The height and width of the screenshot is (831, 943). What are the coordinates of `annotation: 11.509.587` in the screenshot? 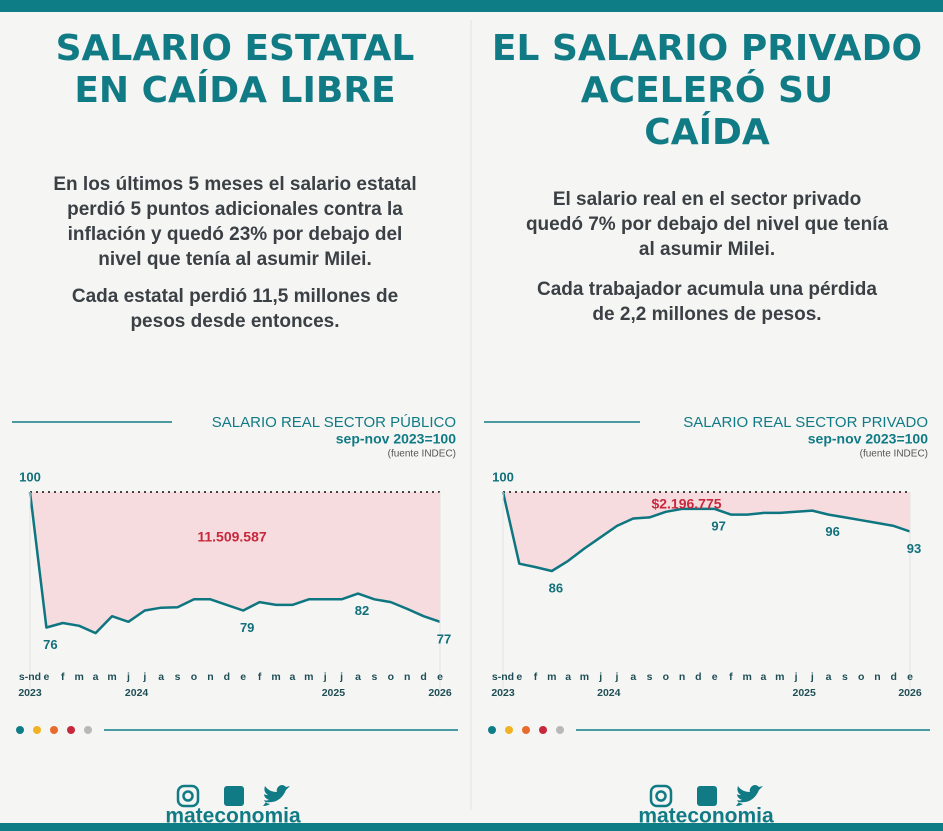 It's located at (232, 537).